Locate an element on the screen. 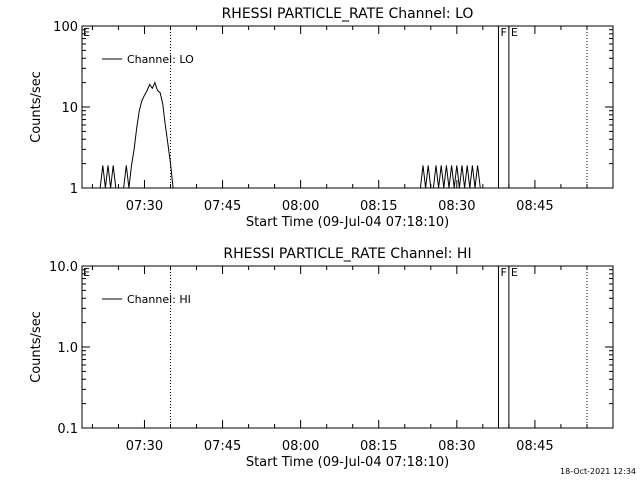 Image resolution: width=640 pixels, height=480 pixels. series-line is located at coordinates (290, 135).